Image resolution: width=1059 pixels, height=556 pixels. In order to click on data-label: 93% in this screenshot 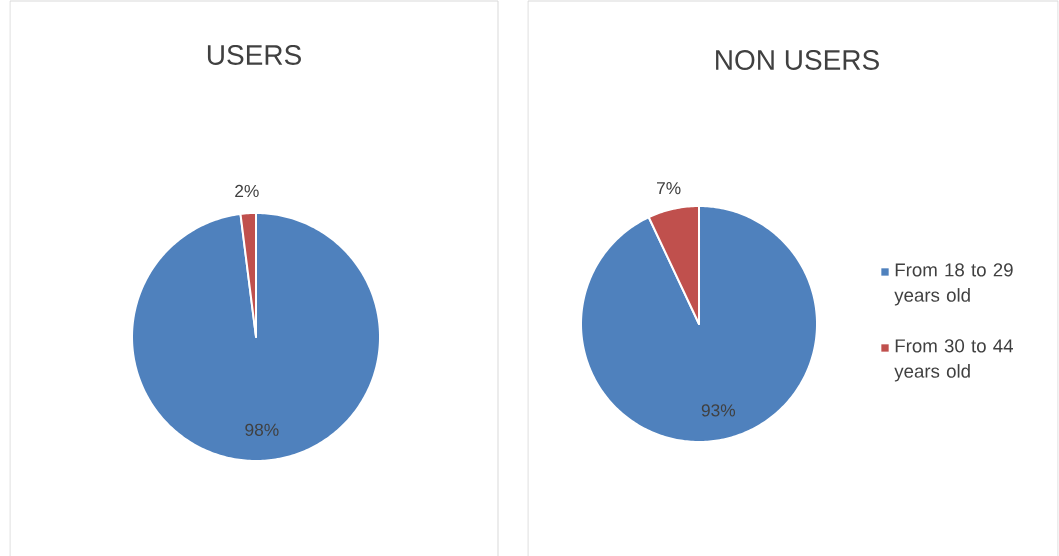, I will do `click(718, 410)`.